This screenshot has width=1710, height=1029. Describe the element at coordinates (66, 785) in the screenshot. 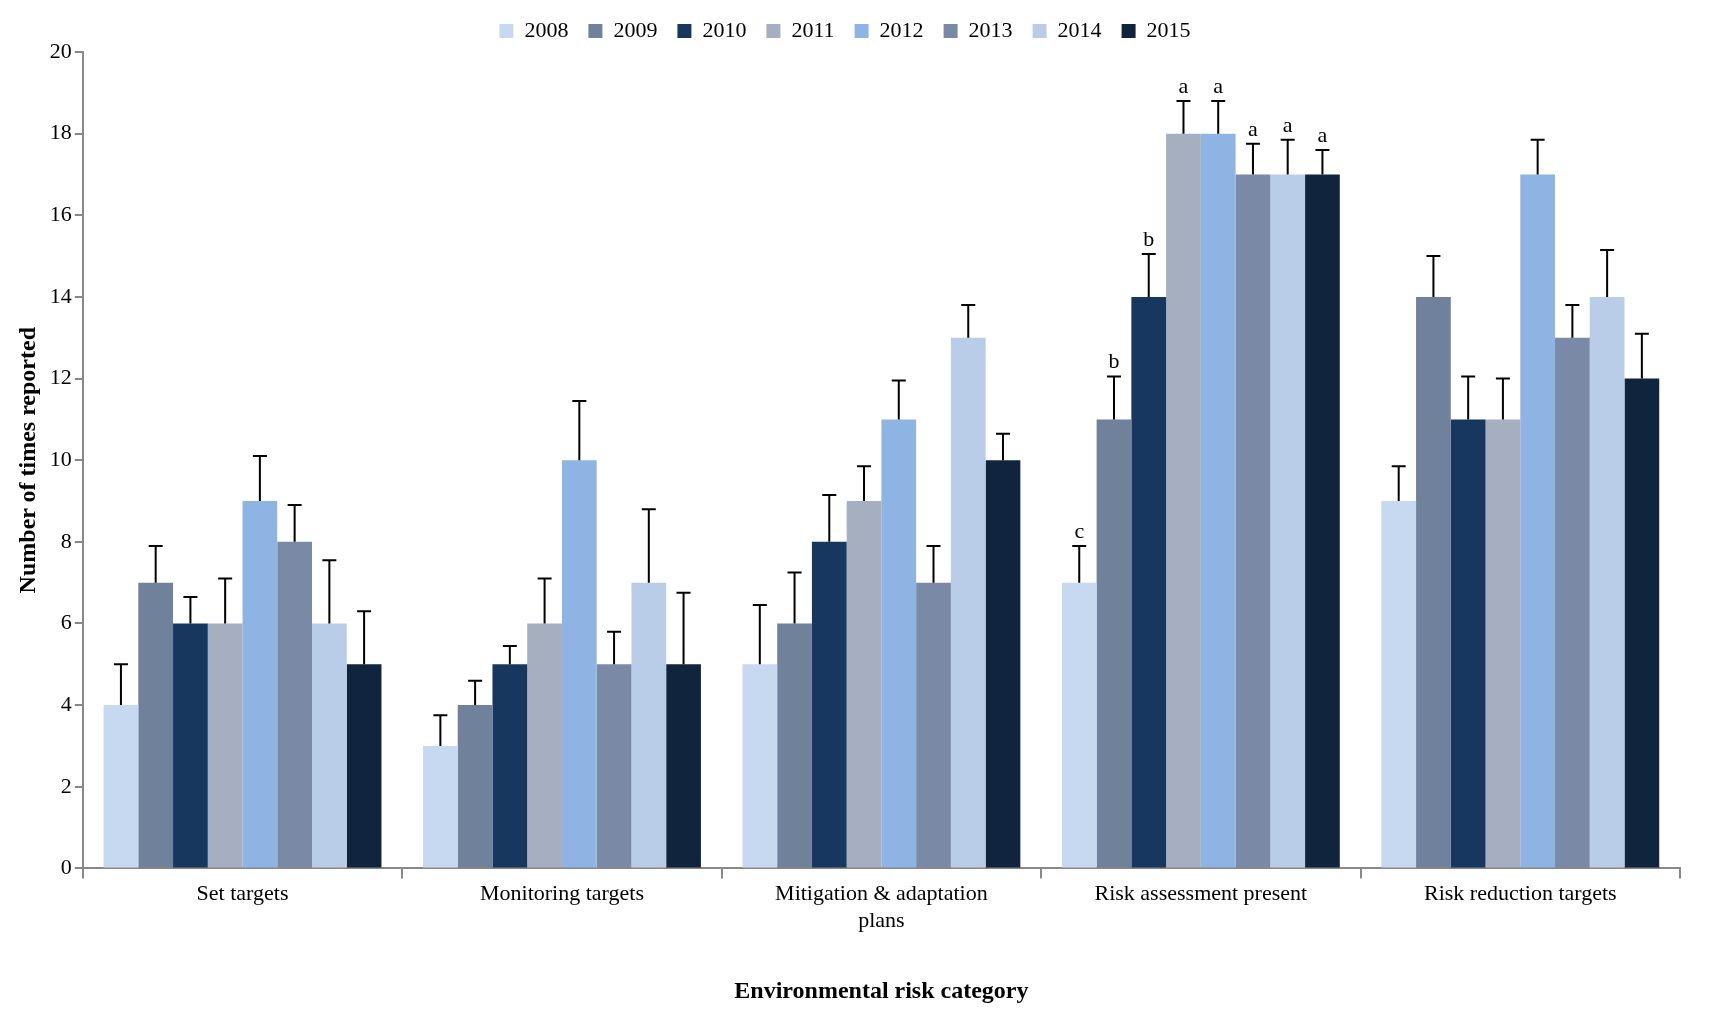

I see `y-tick-label: 2` at that location.